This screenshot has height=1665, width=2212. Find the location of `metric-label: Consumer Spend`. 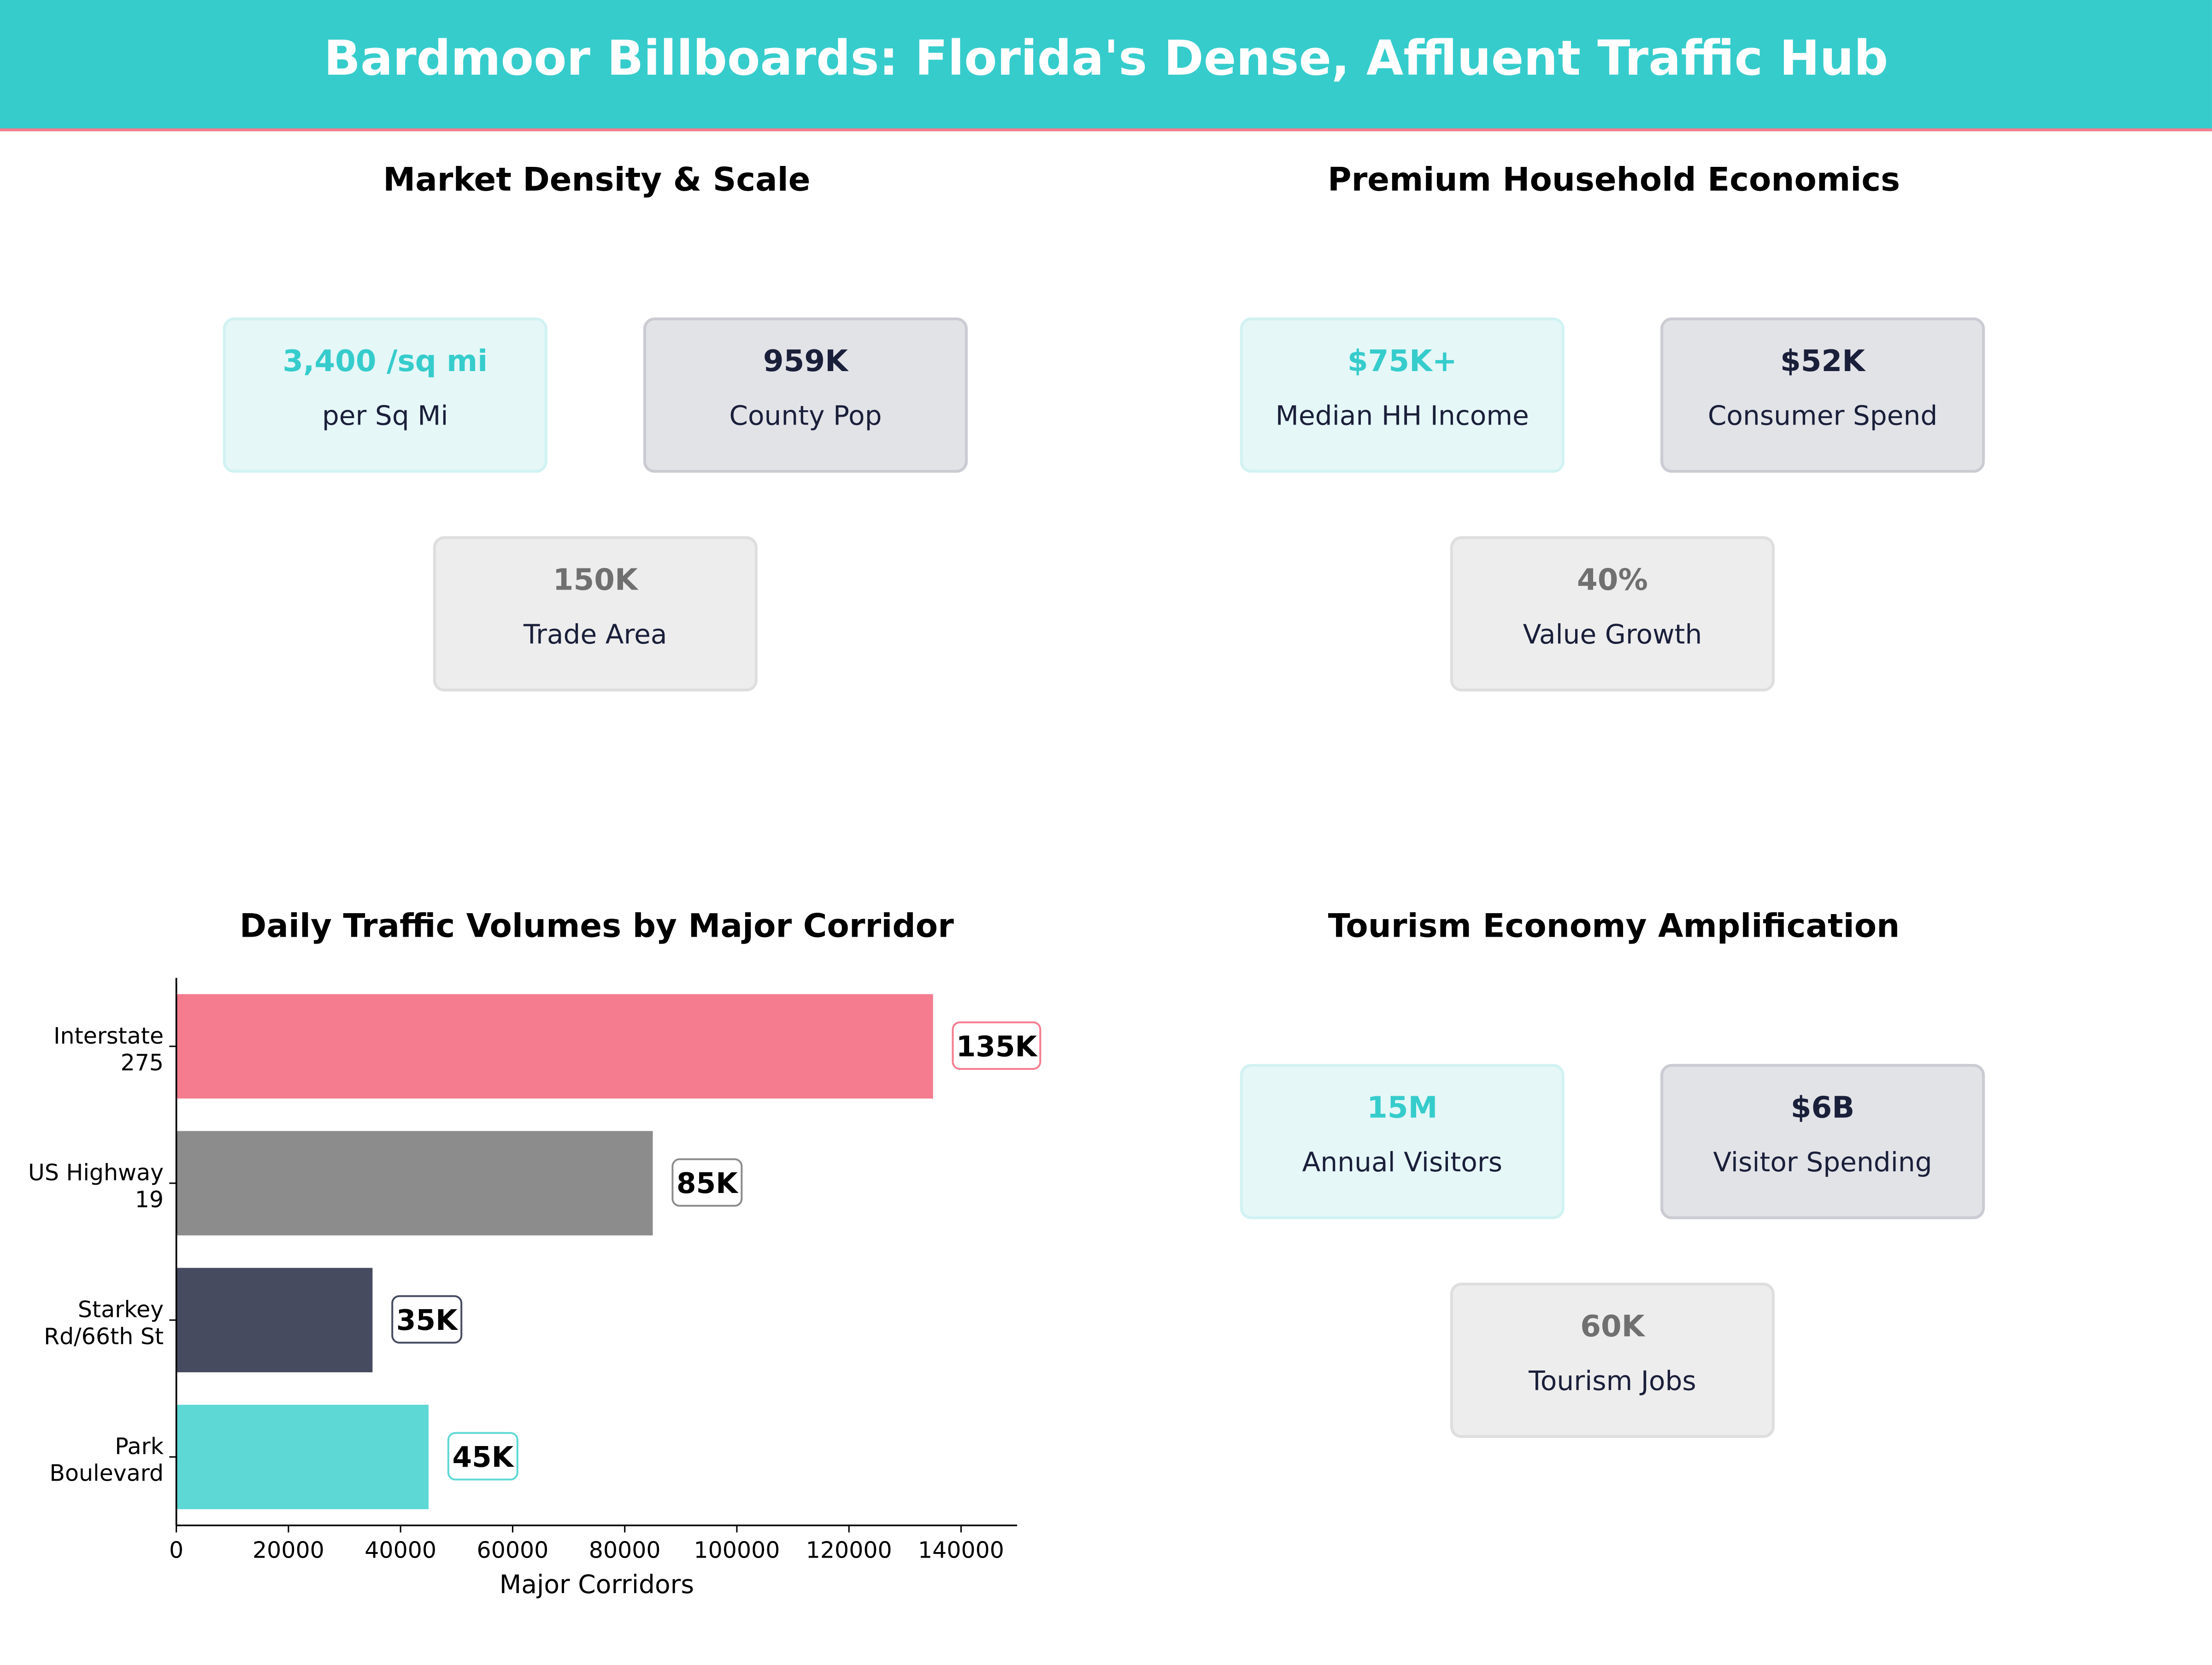

metric-label: Consumer Spend is located at coordinates (1822, 416).